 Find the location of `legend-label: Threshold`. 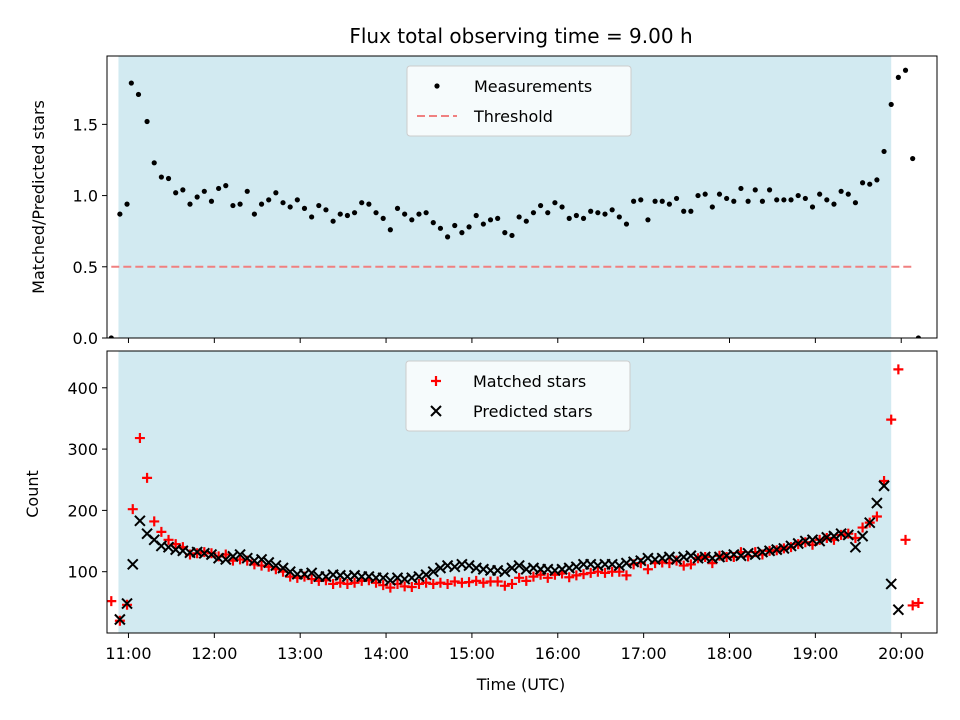

legend-label: Threshold is located at coordinates (513, 116).